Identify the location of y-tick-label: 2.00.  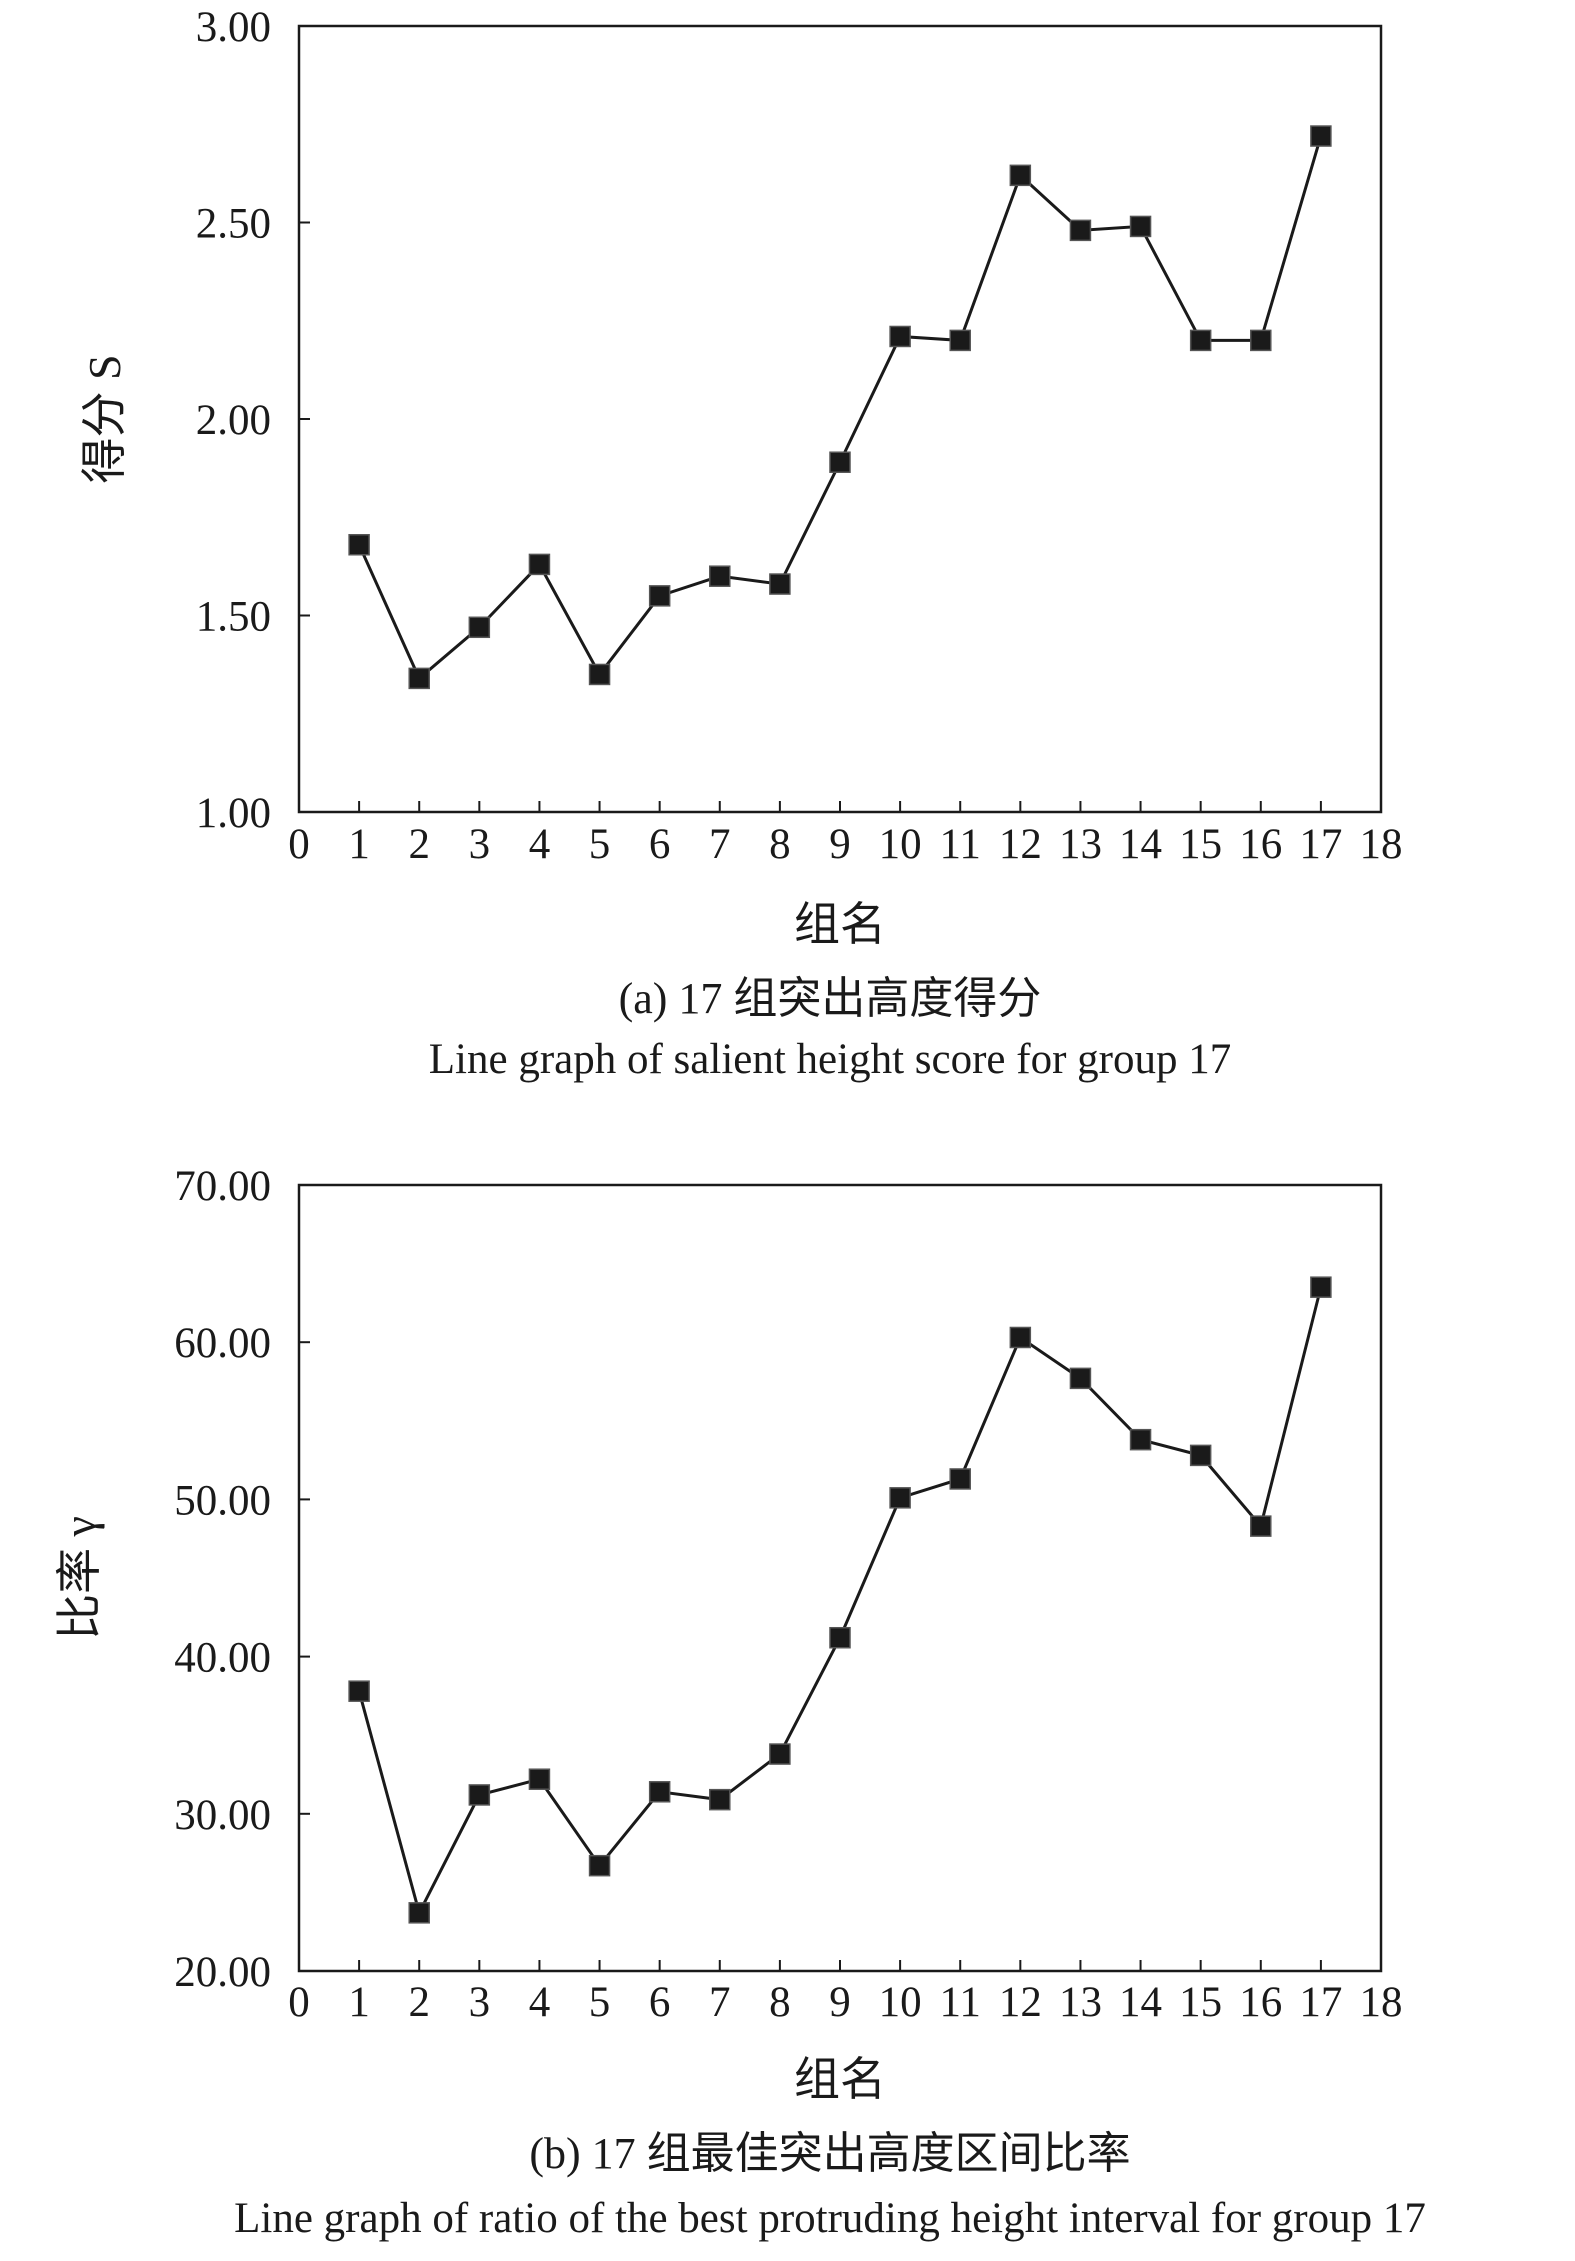
(233, 420).